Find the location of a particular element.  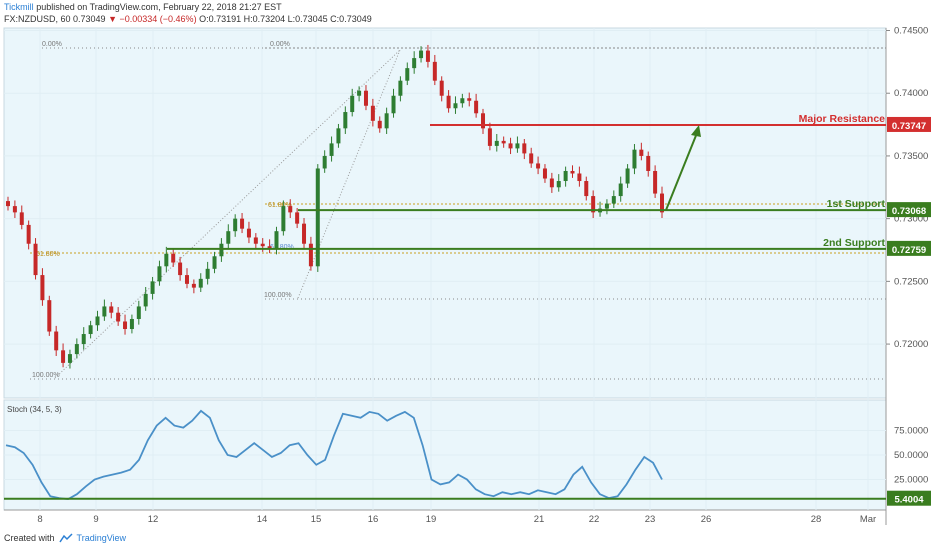

time-tick-label: 16 is located at coordinates (373, 519).